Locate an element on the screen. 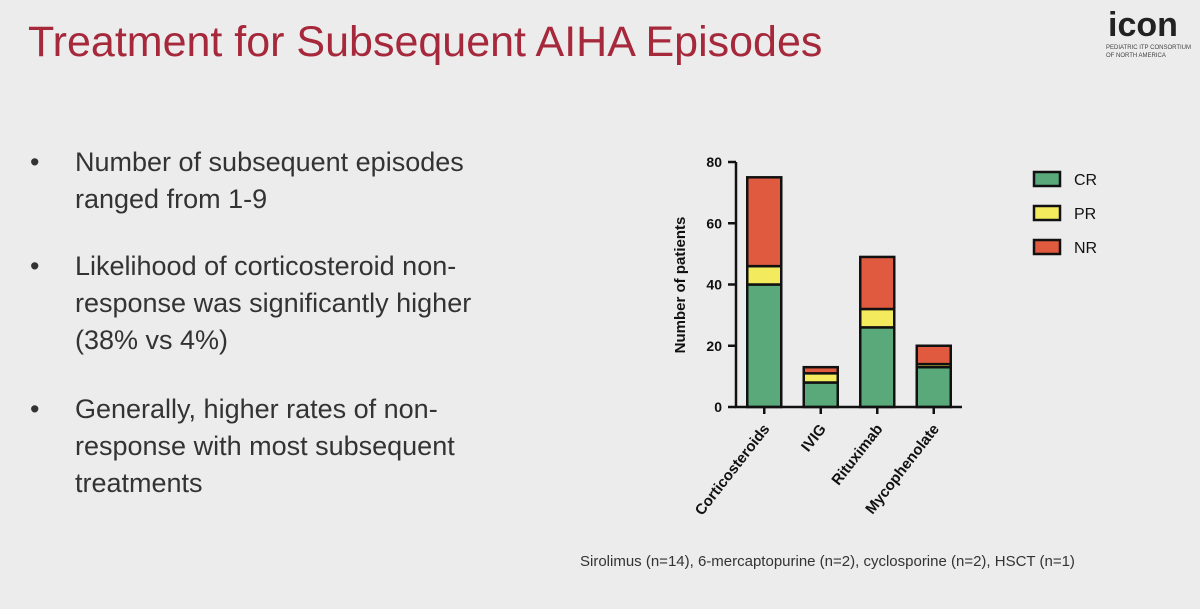  bullet-text: Number of subsequent episodes is located at coordinates (269, 162).